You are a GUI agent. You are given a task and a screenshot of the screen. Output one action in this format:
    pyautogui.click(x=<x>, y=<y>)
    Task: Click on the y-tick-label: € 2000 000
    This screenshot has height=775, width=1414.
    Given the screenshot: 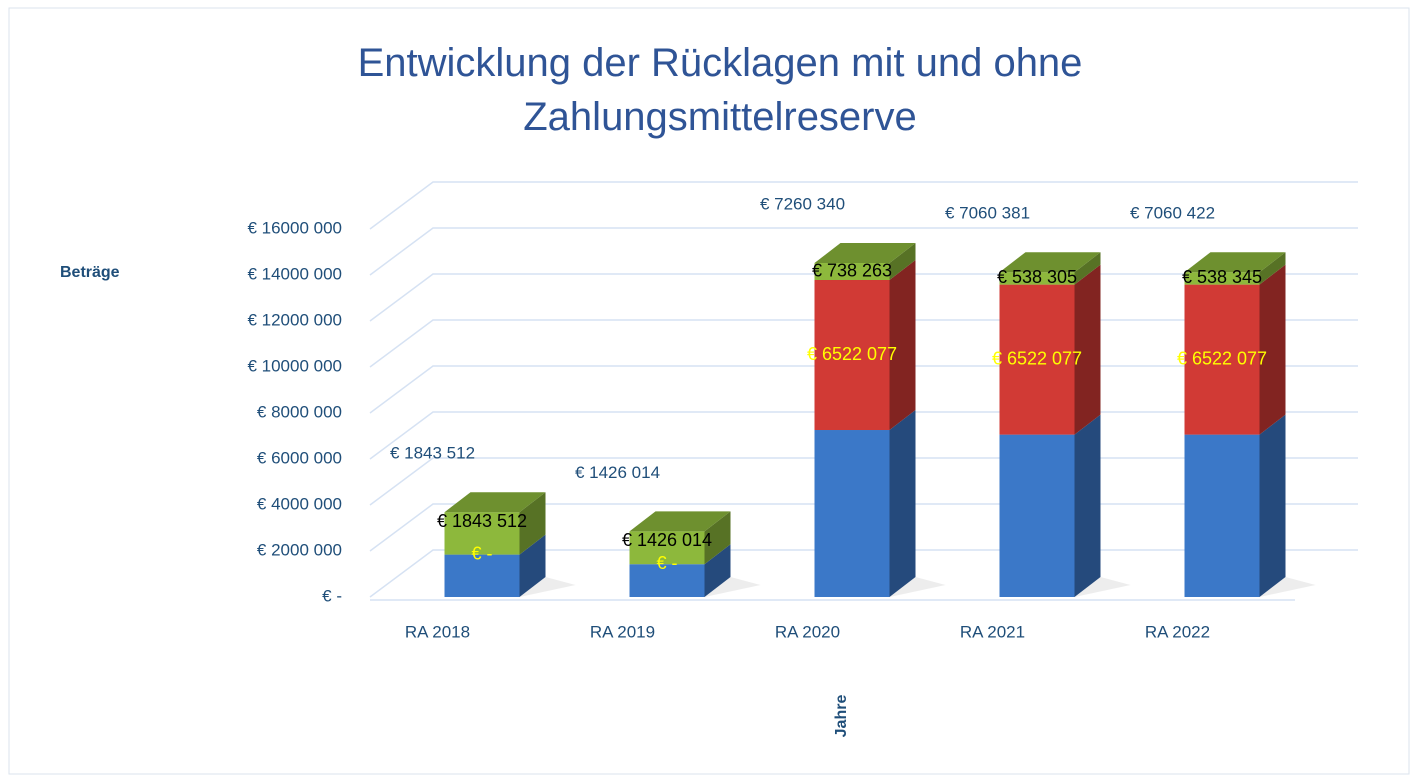 What is the action you would take?
    pyautogui.click(x=299, y=549)
    